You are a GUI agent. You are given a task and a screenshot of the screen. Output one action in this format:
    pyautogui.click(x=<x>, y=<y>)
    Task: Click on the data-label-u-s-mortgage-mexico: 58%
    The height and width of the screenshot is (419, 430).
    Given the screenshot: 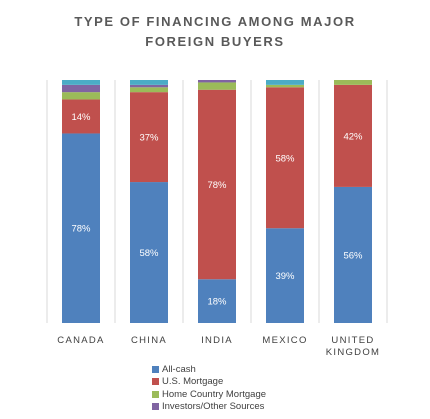 What is the action you would take?
    pyautogui.click(x=285, y=158)
    